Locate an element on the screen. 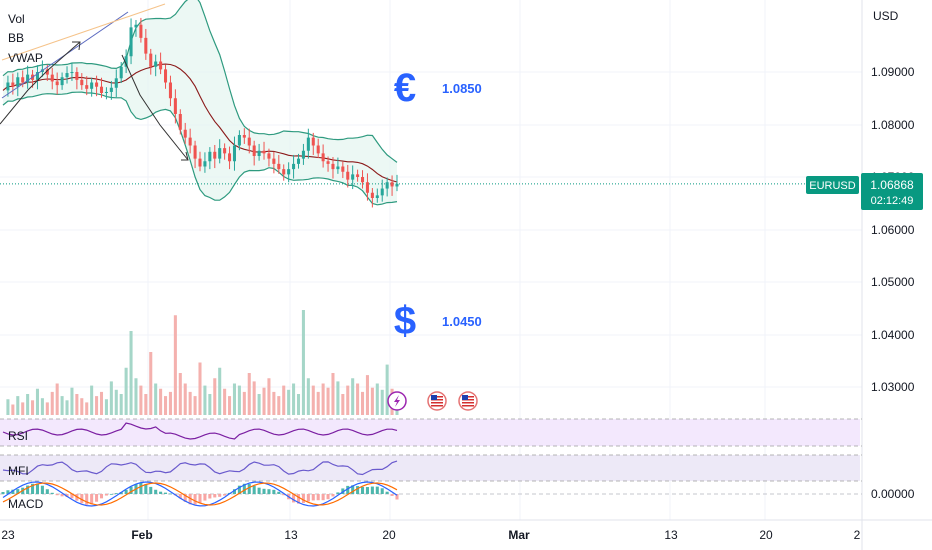 The width and height of the screenshot is (932, 550). last-price: 1.06868 is located at coordinates (892, 185).